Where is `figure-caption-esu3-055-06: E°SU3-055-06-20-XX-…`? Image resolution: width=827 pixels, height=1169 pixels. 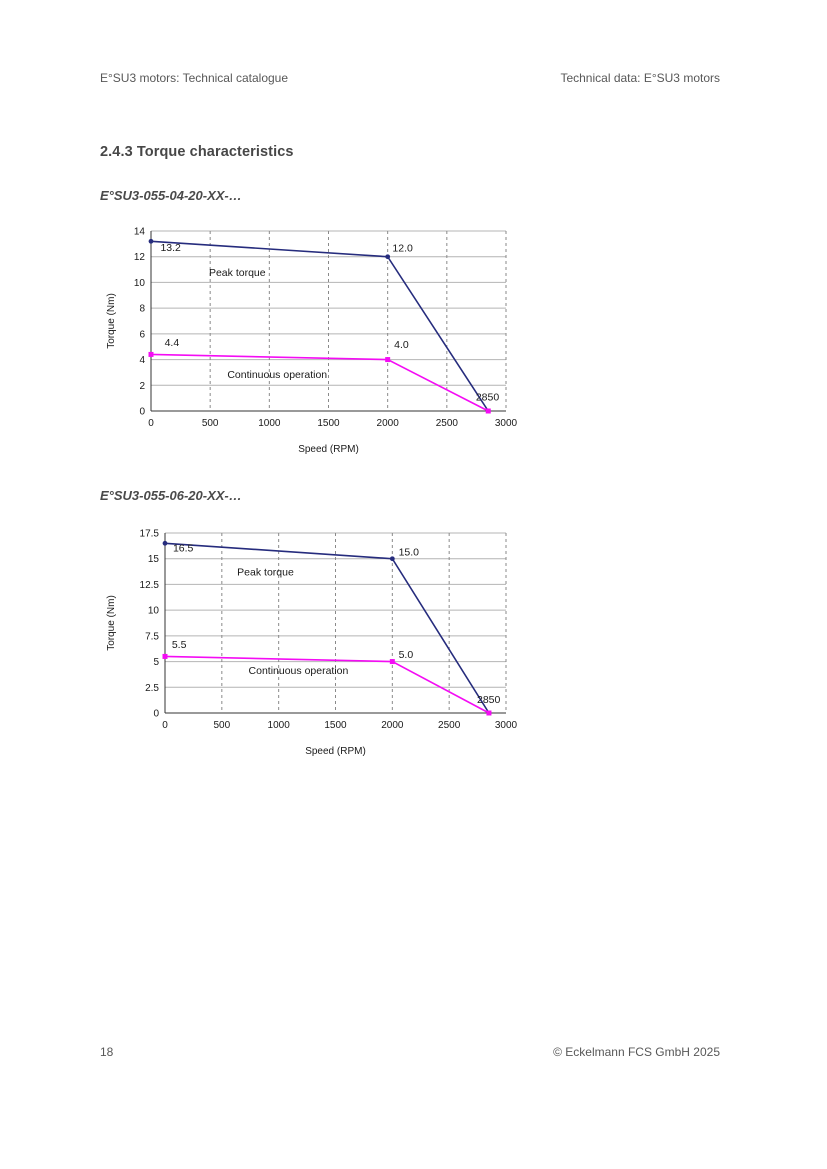 figure-caption-esu3-055-06: E°SU3-055-06-20-XX-… is located at coordinates (171, 495).